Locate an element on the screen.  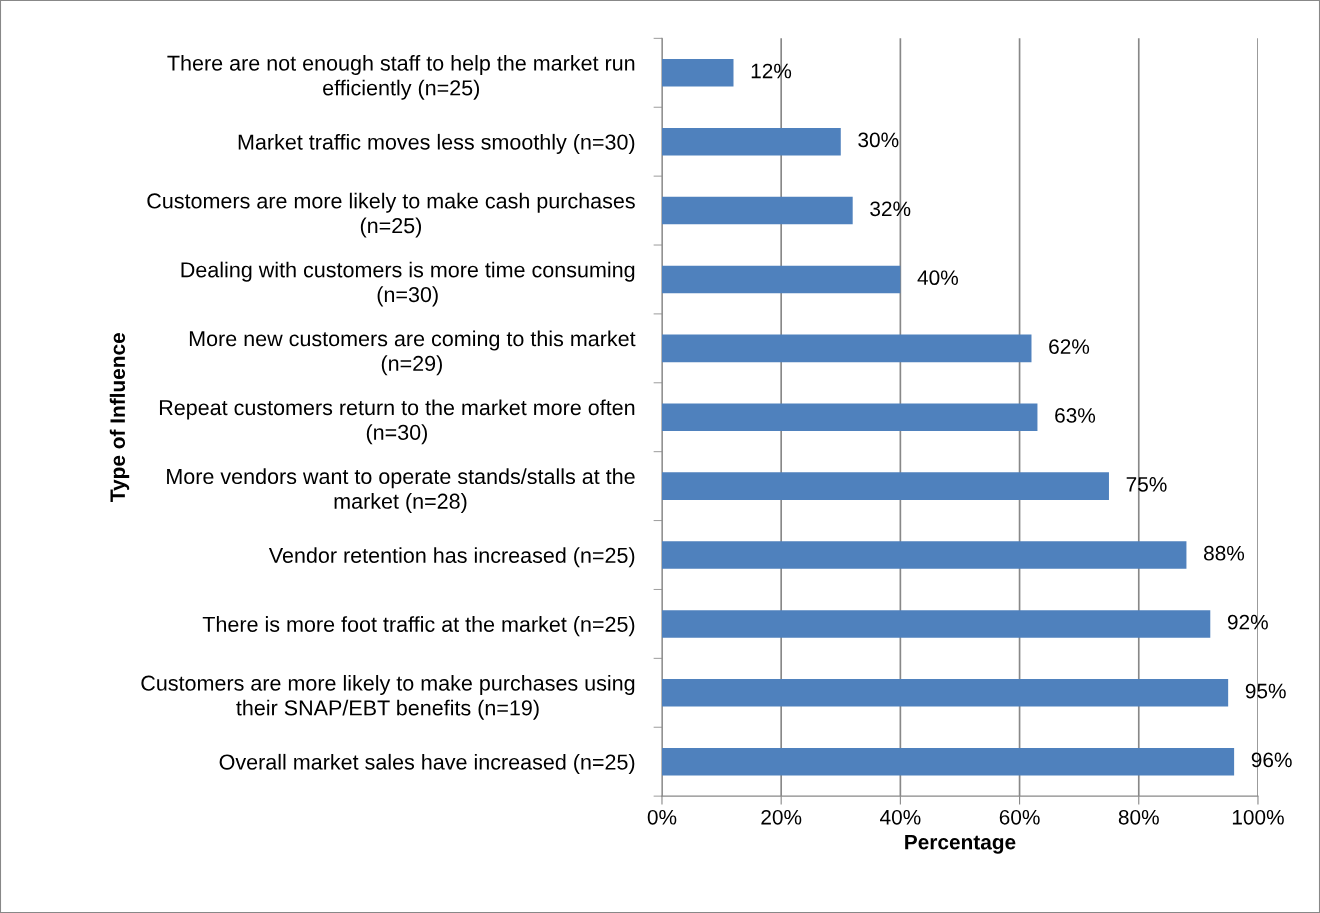
data-label: 75% is located at coordinates (1146, 484).